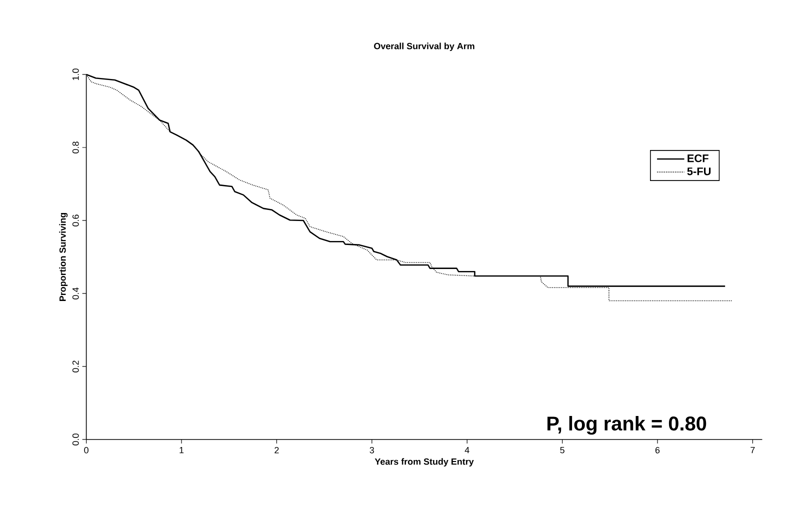 The width and height of the screenshot is (798, 509). Describe the element at coordinates (75, 294) in the screenshot. I see `y-tick-label: 0.4` at that location.